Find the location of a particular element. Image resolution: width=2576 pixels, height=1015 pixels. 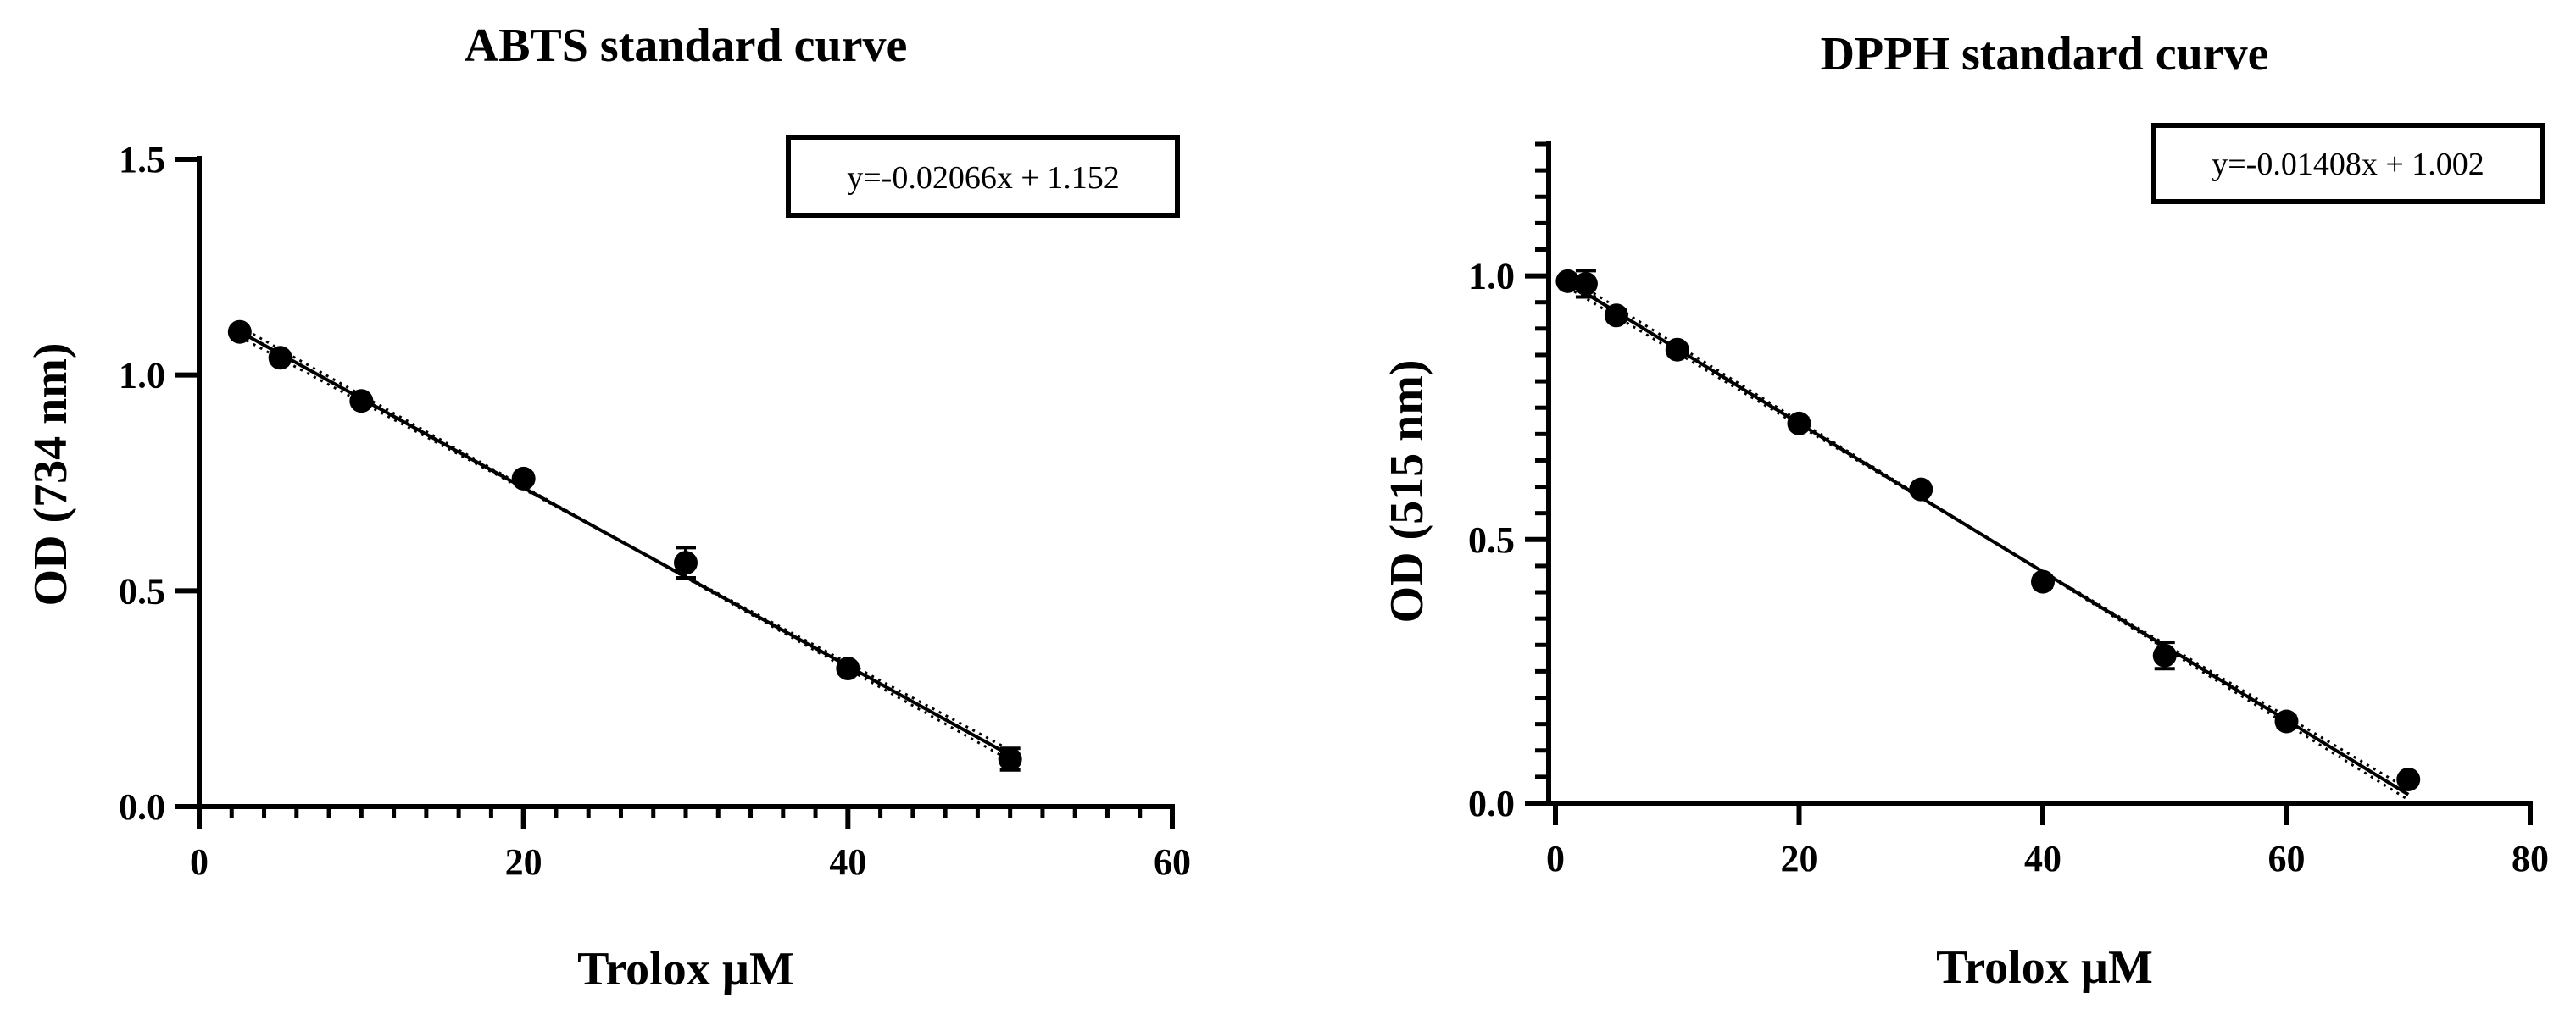

x-tick-label: 80 is located at coordinates (2530, 858).